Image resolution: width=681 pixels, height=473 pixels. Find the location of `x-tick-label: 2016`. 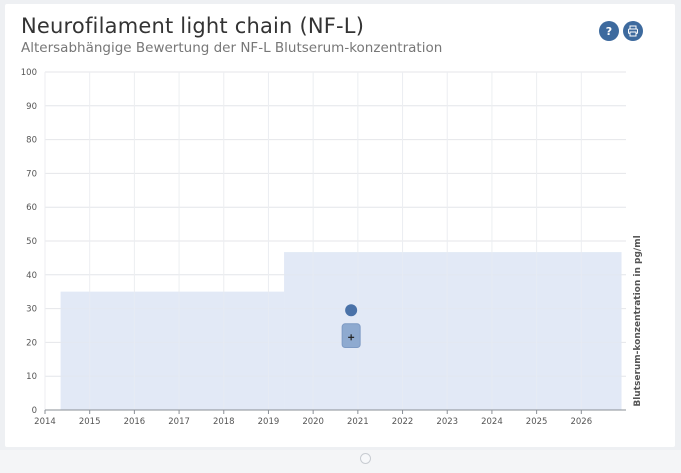

x-tick-label: 2016 is located at coordinates (135, 422).